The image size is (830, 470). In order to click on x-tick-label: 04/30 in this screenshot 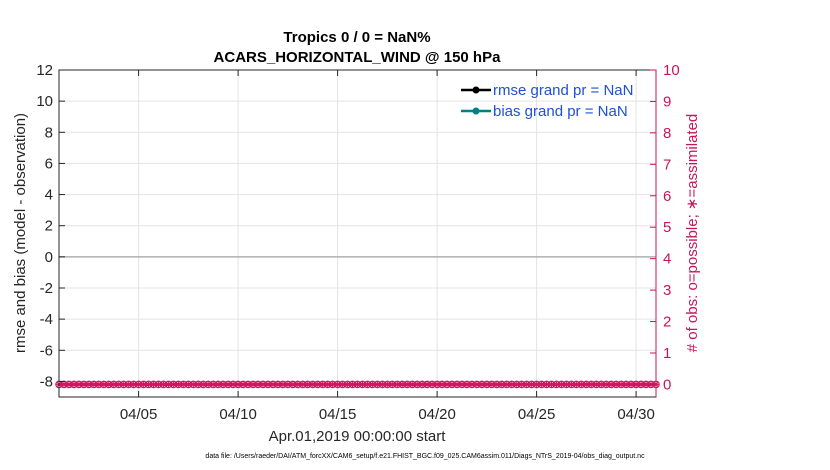, I will do `click(636, 414)`.